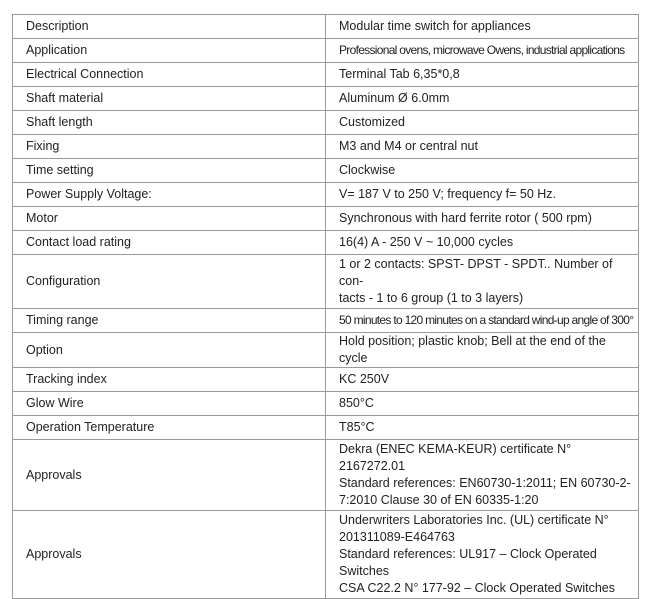  I want to click on spec-value-line: tacts - 1 to 6 group (1 to 3 layers), so click(431, 298).